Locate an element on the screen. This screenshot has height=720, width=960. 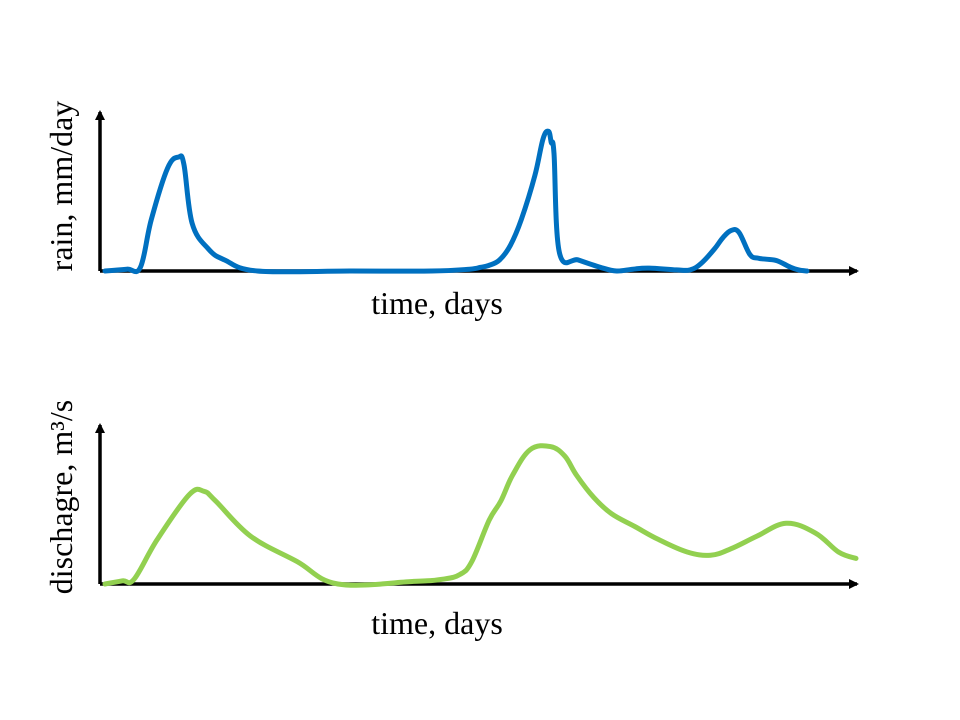
rain-y-axis-title: rain, mm/day is located at coordinates (61, 186).